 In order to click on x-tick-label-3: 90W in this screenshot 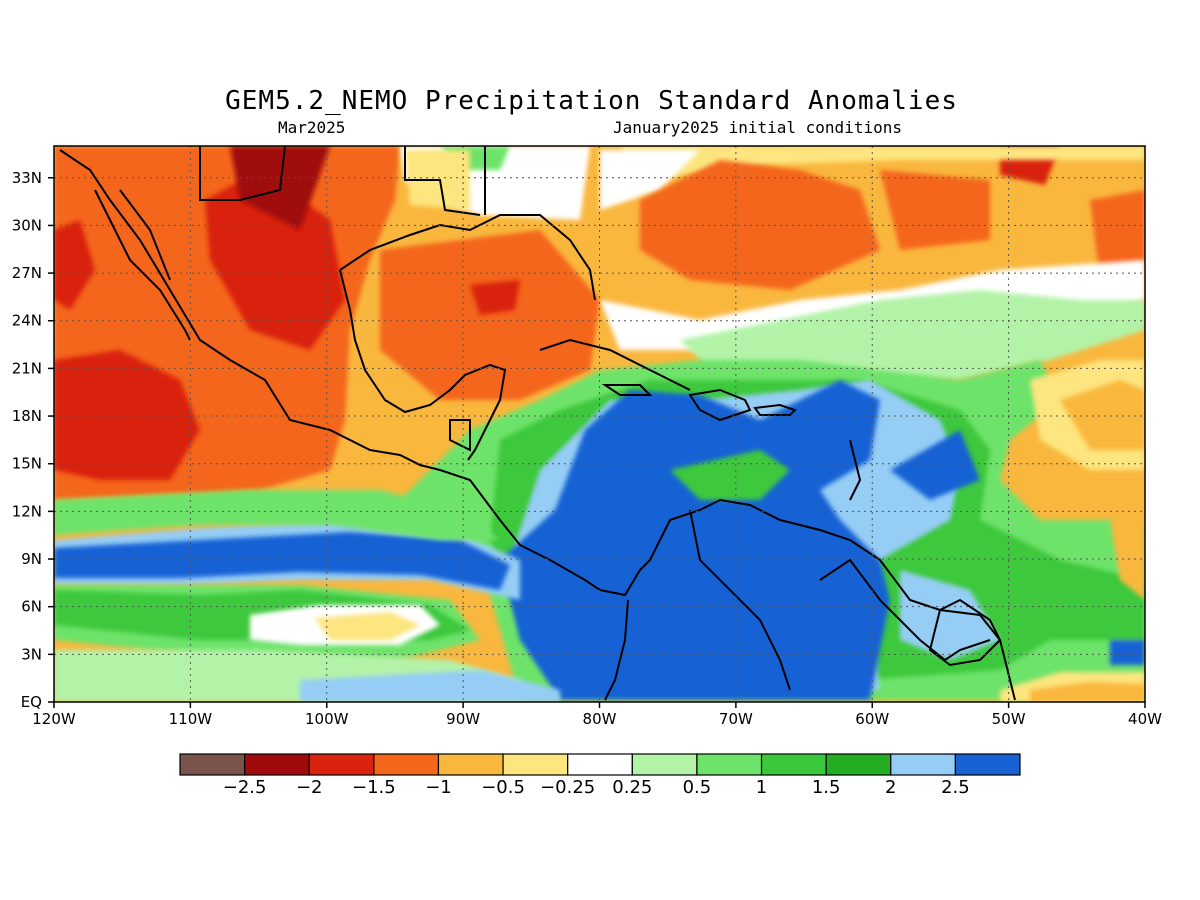, I will do `click(463, 719)`.